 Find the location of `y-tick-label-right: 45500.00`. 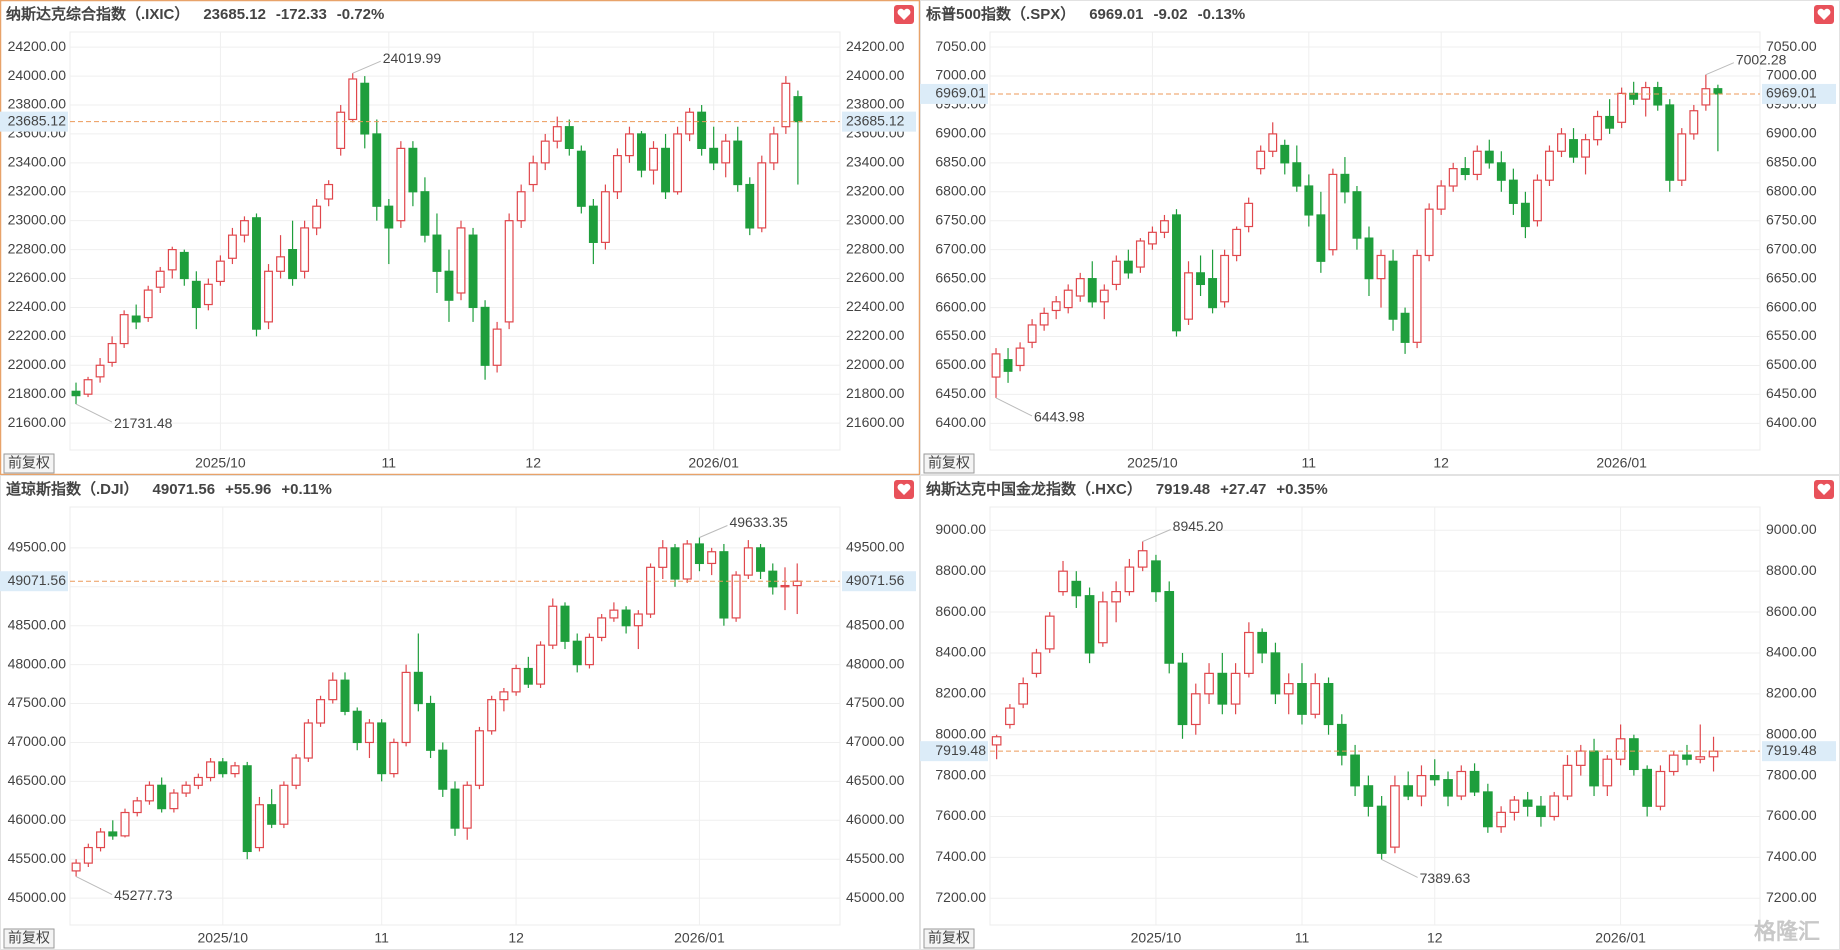

y-tick-label-right: 45500.00 is located at coordinates (875, 858).